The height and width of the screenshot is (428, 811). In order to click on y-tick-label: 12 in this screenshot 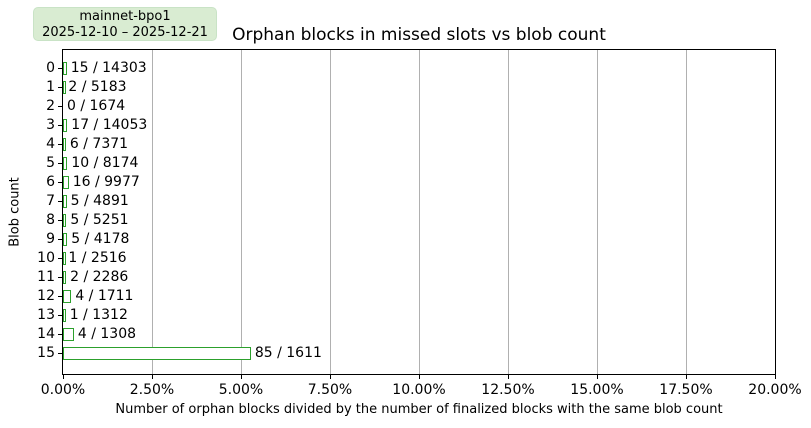, I will do `click(46, 296)`.